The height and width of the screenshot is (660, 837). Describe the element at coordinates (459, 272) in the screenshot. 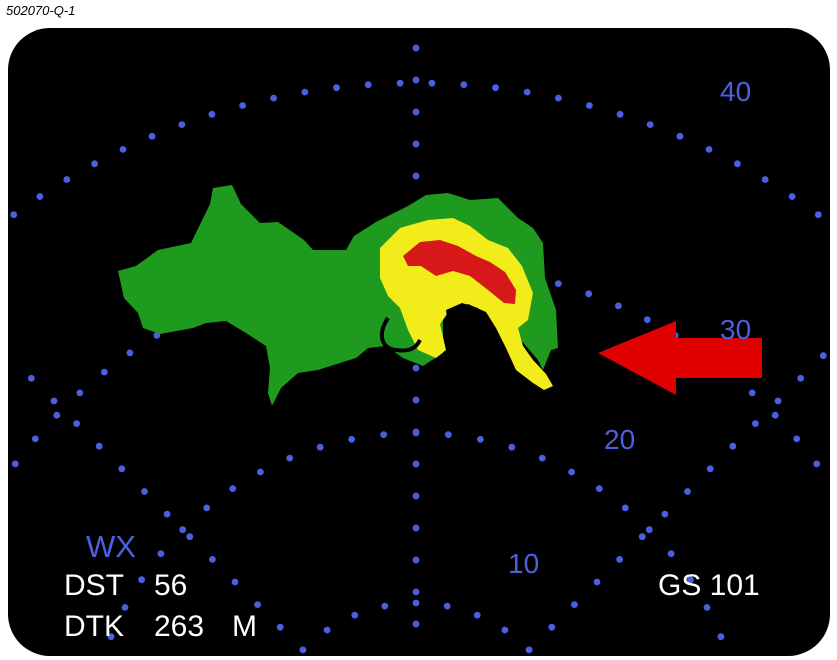

I see `precip-heavy-area` at that location.